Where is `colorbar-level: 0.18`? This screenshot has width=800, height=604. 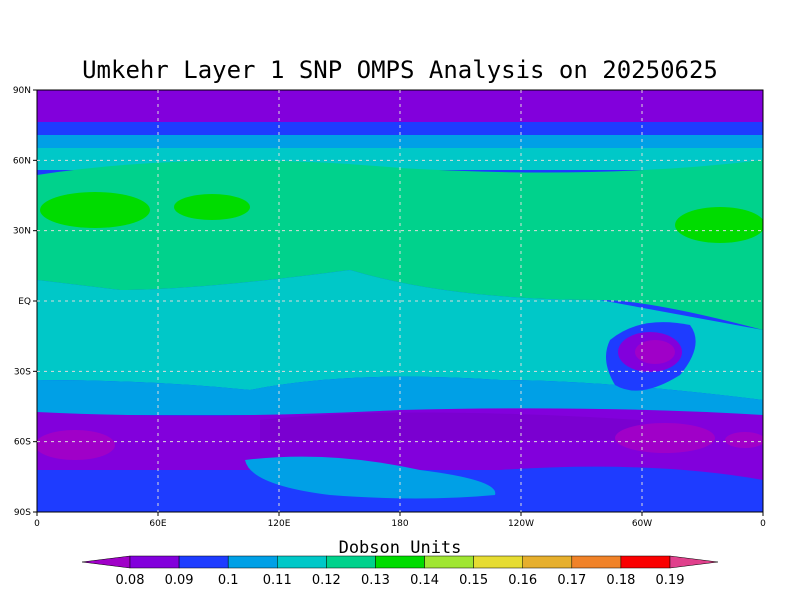 colorbar-level: 0.18 is located at coordinates (620, 580).